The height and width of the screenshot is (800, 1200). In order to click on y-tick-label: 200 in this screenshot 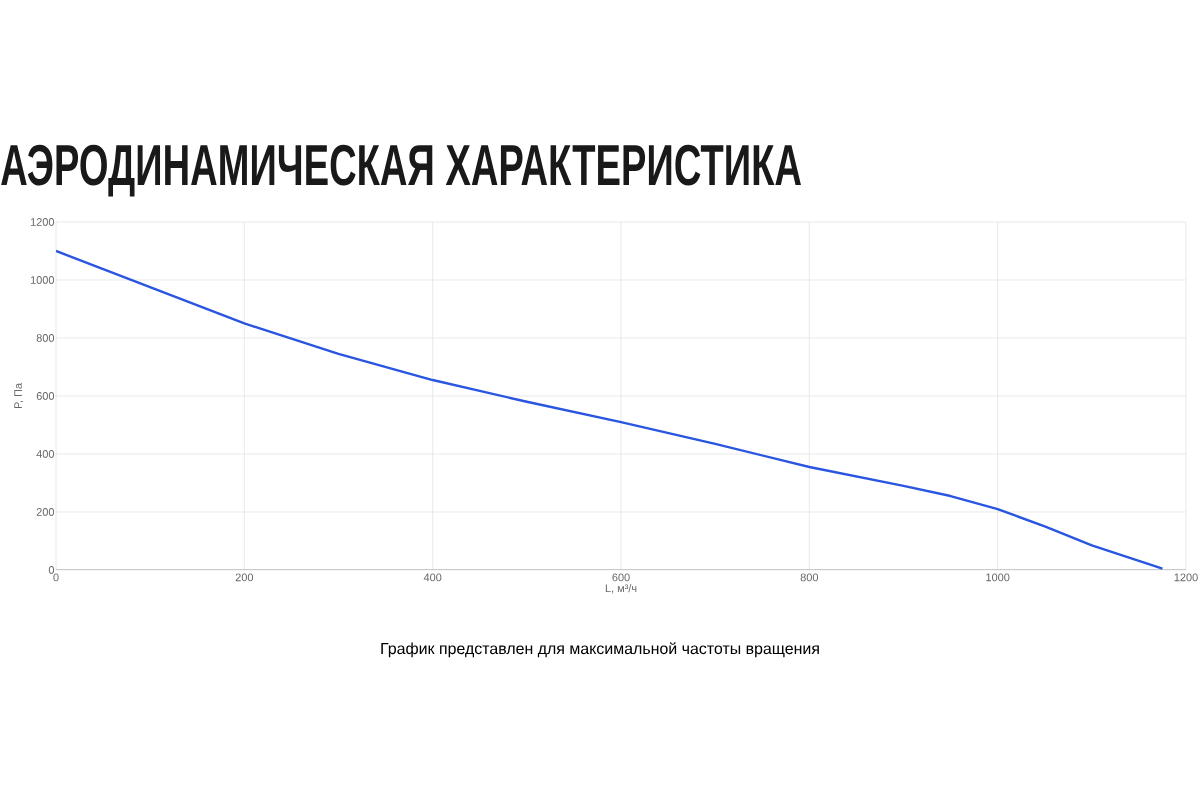, I will do `click(45, 512)`.